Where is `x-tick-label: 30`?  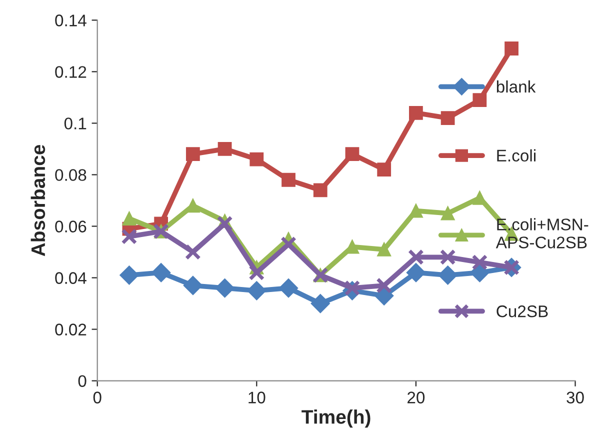
x-tick-label: 30 is located at coordinates (575, 398).